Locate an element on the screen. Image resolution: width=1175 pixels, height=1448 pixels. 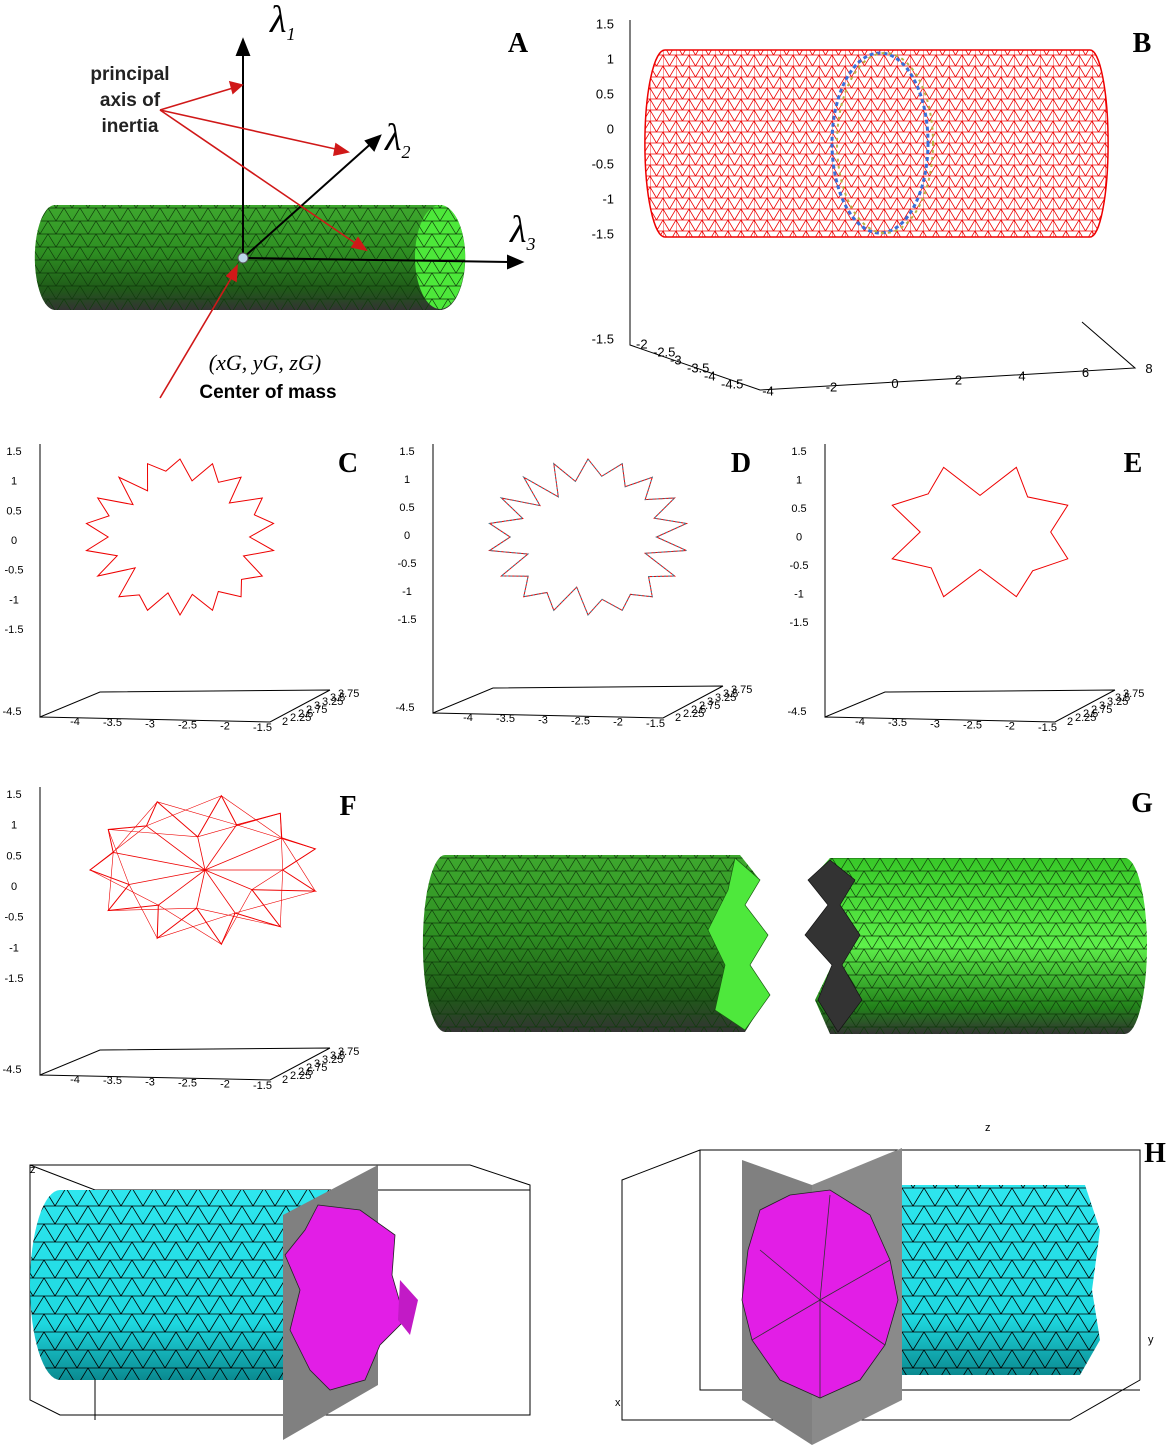
fragment-edges is located at coordinates (821, 1296).